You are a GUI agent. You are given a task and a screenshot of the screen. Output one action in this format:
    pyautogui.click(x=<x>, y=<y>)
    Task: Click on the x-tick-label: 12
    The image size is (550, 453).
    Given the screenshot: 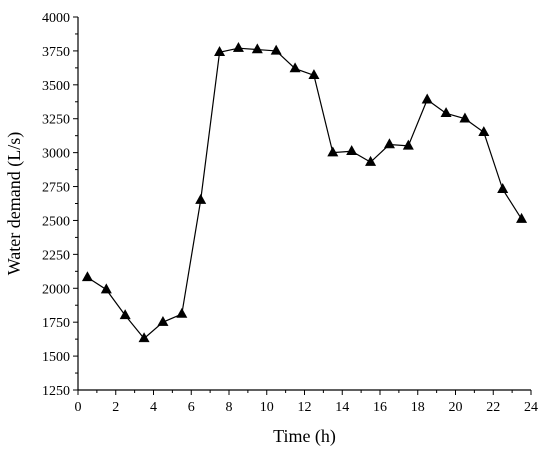 What is the action you would take?
    pyautogui.click(x=305, y=407)
    